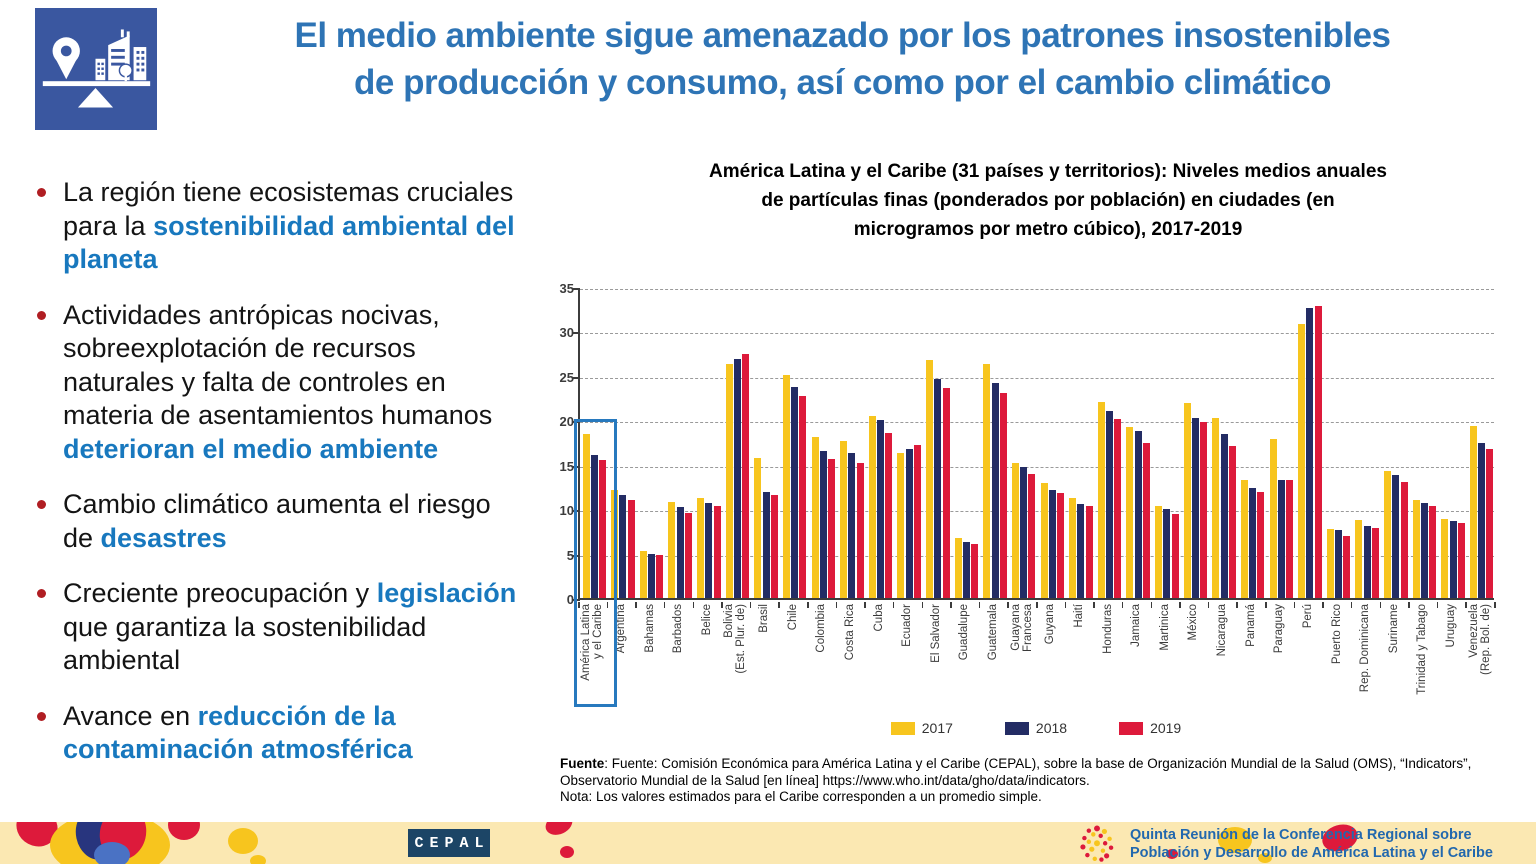  I want to click on chart-legend: 2017 2018 2019, so click(1036, 728).